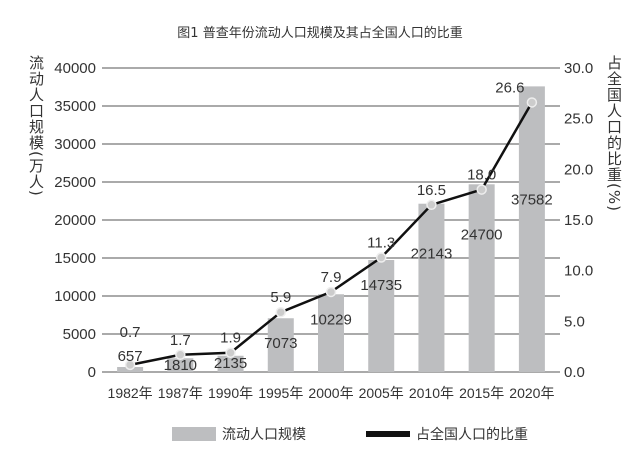  What do you see at coordinates (431, 190) in the screenshot?
I see `line-data-label: 16.5` at bounding box center [431, 190].